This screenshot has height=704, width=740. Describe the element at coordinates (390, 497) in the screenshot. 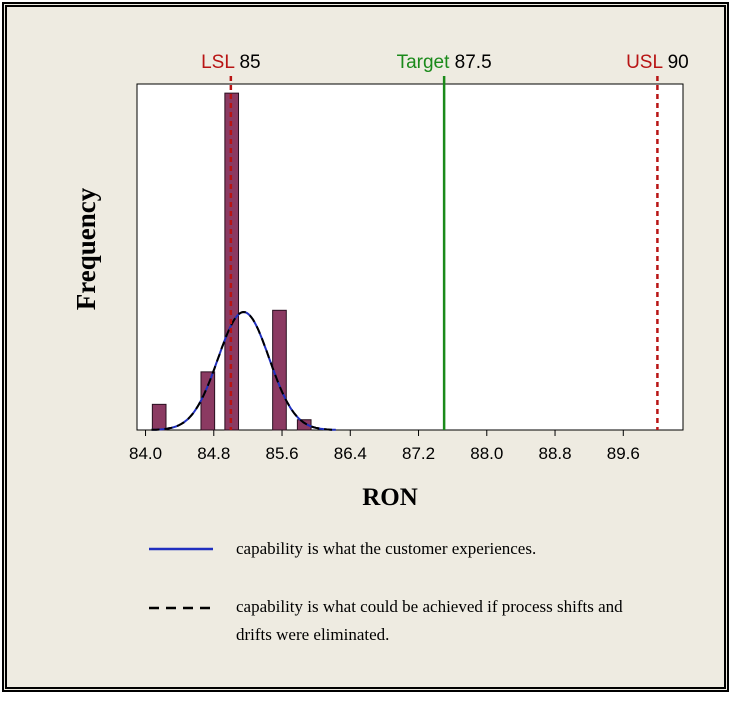

I see `x-axis-title: RON` at that location.